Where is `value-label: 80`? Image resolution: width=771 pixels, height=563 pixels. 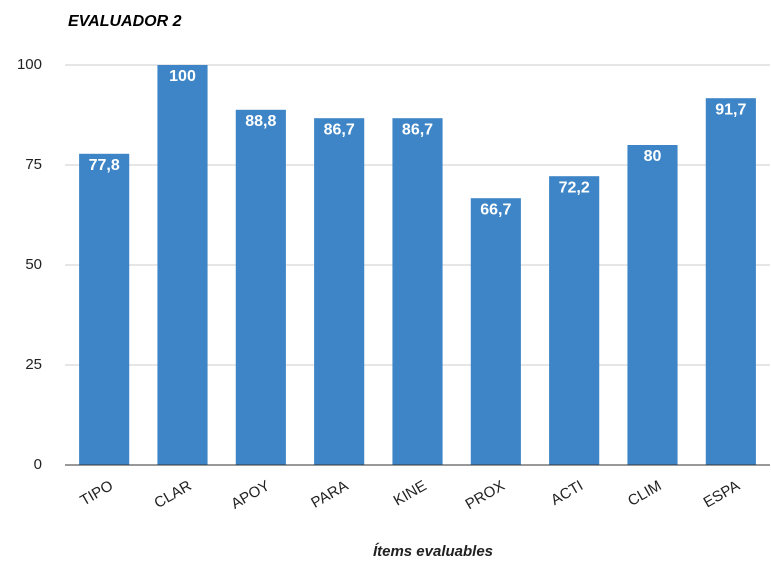
value-label: 80 is located at coordinates (653, 156).